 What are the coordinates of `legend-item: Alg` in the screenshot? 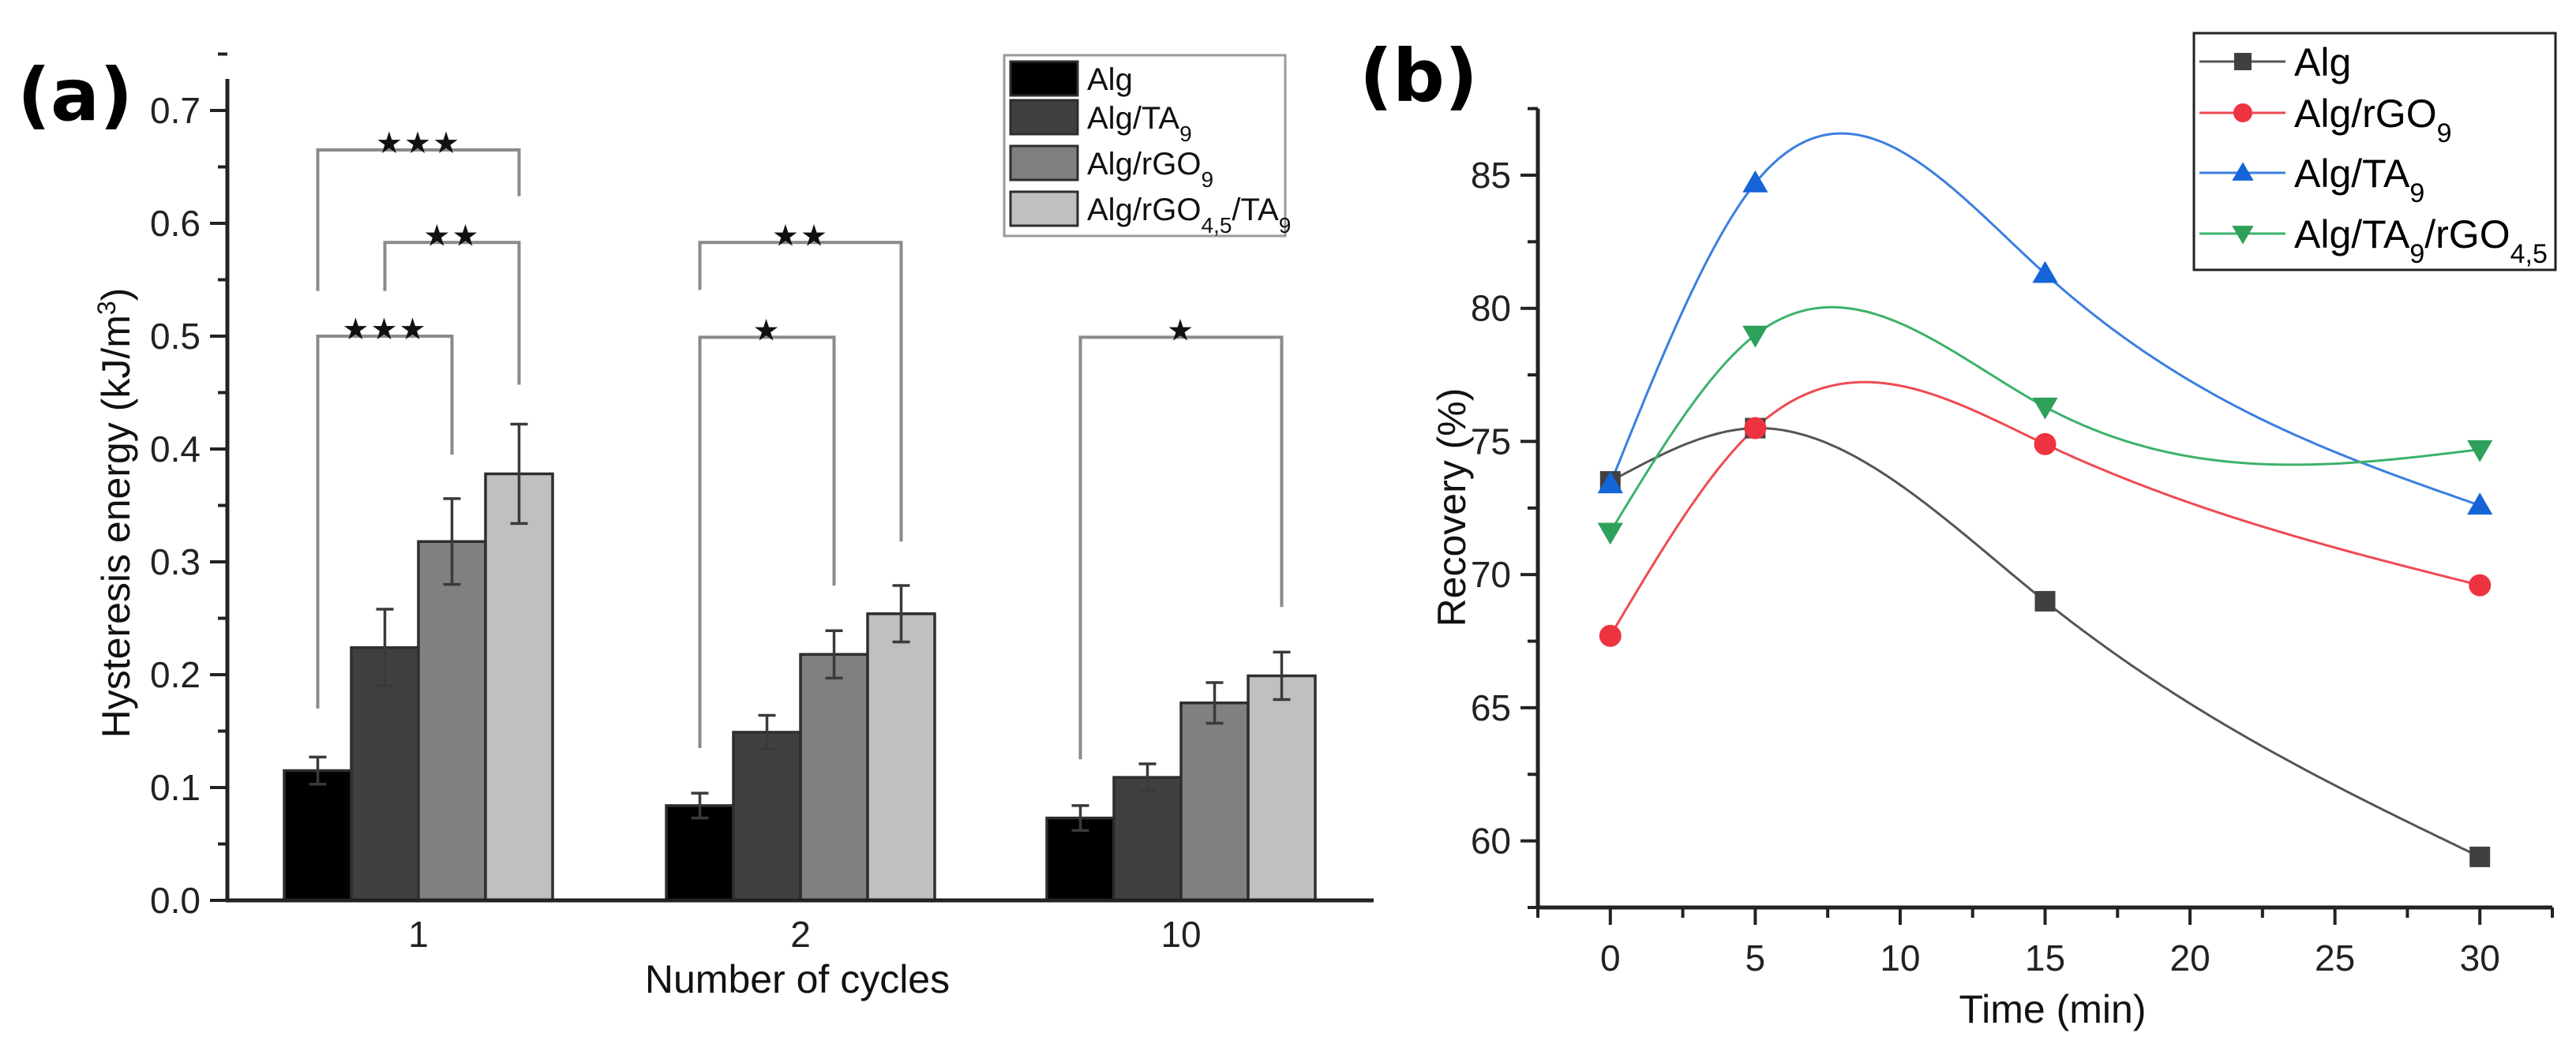 It's located at (1071, 78).